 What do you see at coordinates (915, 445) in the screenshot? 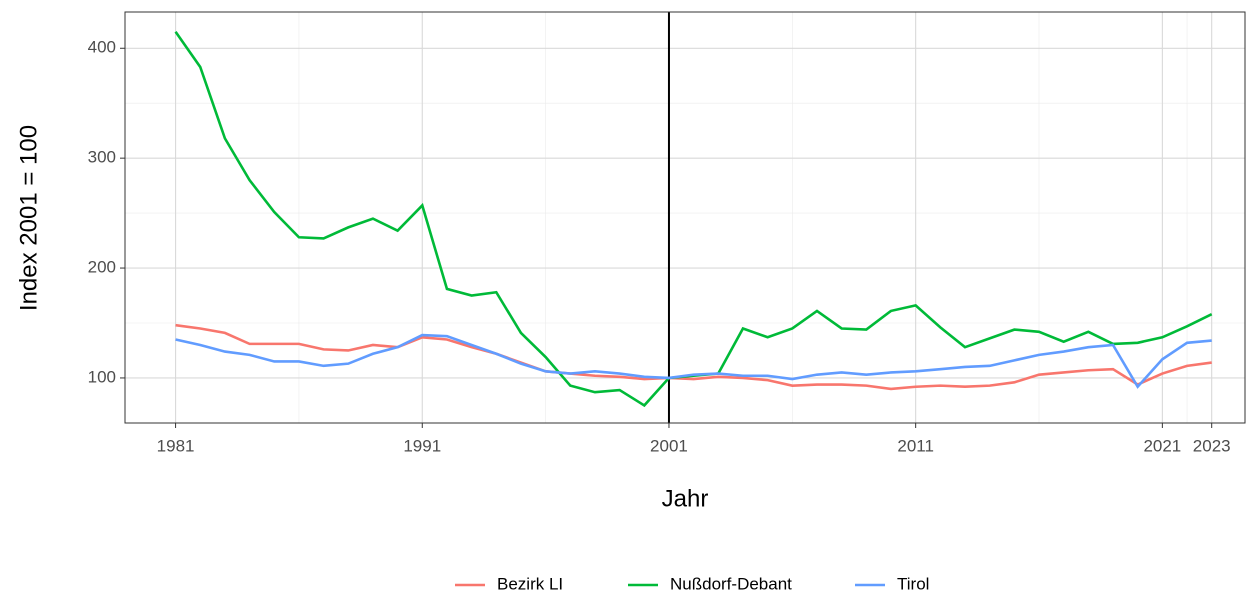
I see `x-tick-label: 2011` at bounding box center [915, 445].